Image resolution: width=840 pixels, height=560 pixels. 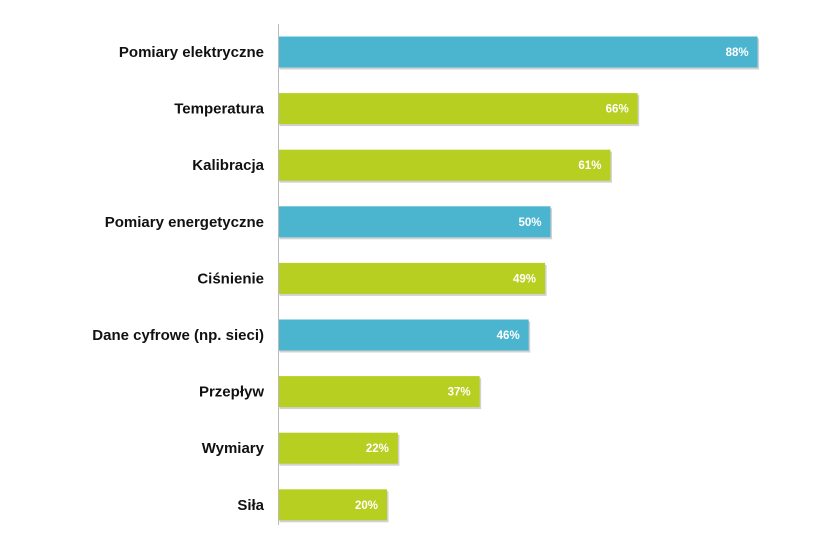 What do you see at coordinates (219, 109) in the screenshot?
I see `category-label: Temperatura` at bounding box center [219, 109].